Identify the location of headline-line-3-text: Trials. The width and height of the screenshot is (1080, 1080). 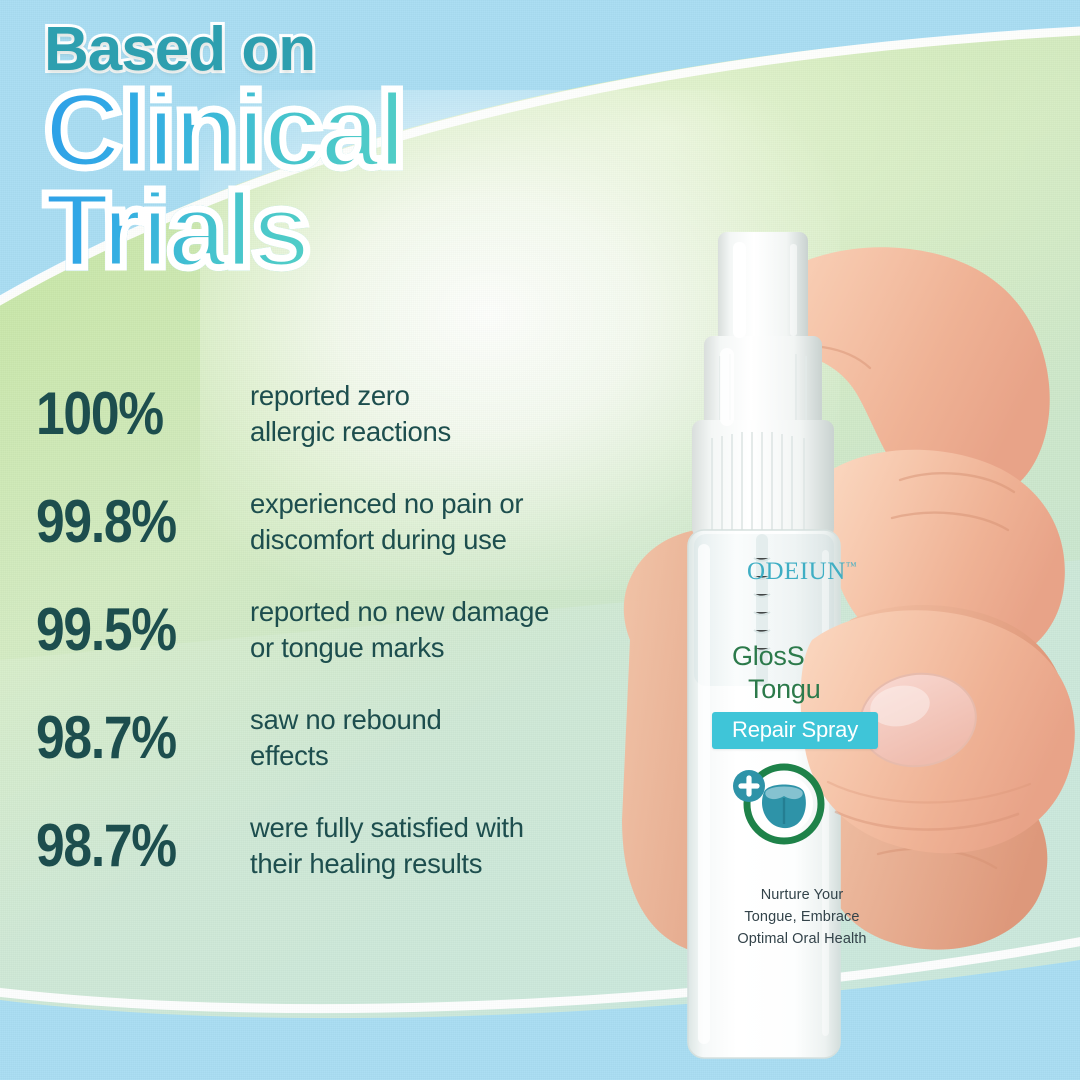
(177, 229).